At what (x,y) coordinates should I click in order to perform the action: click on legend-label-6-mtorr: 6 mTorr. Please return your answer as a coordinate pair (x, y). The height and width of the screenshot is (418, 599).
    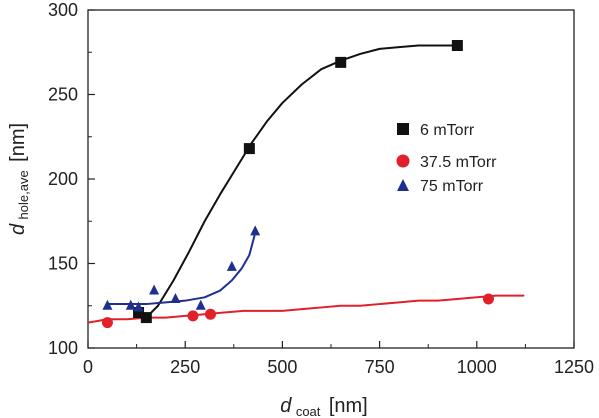
    Looking at the image, I should click on (447, 130).